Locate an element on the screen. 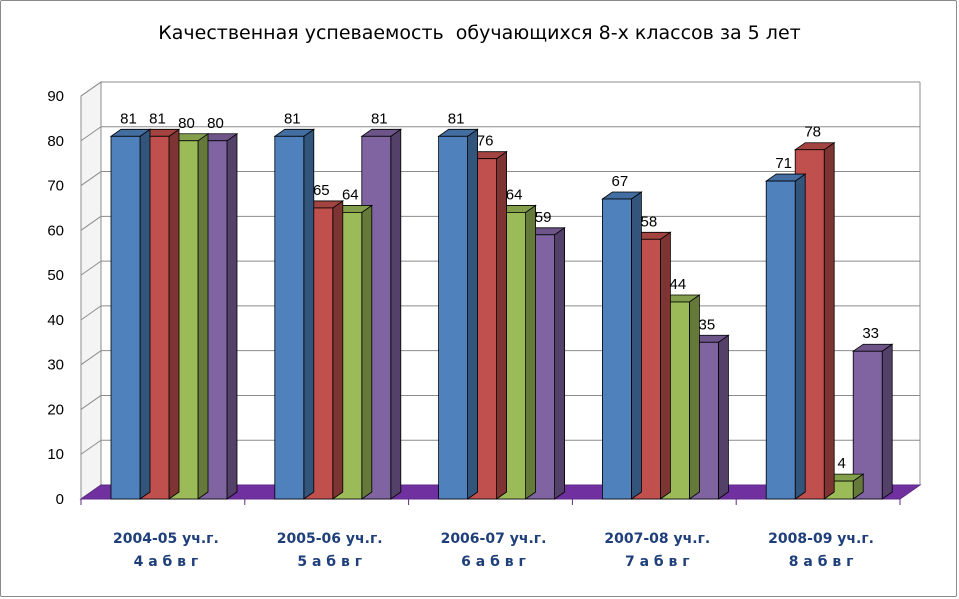 This screenshot has height=599, width=959. data-label: 33 is located at coordinates (870, 333).